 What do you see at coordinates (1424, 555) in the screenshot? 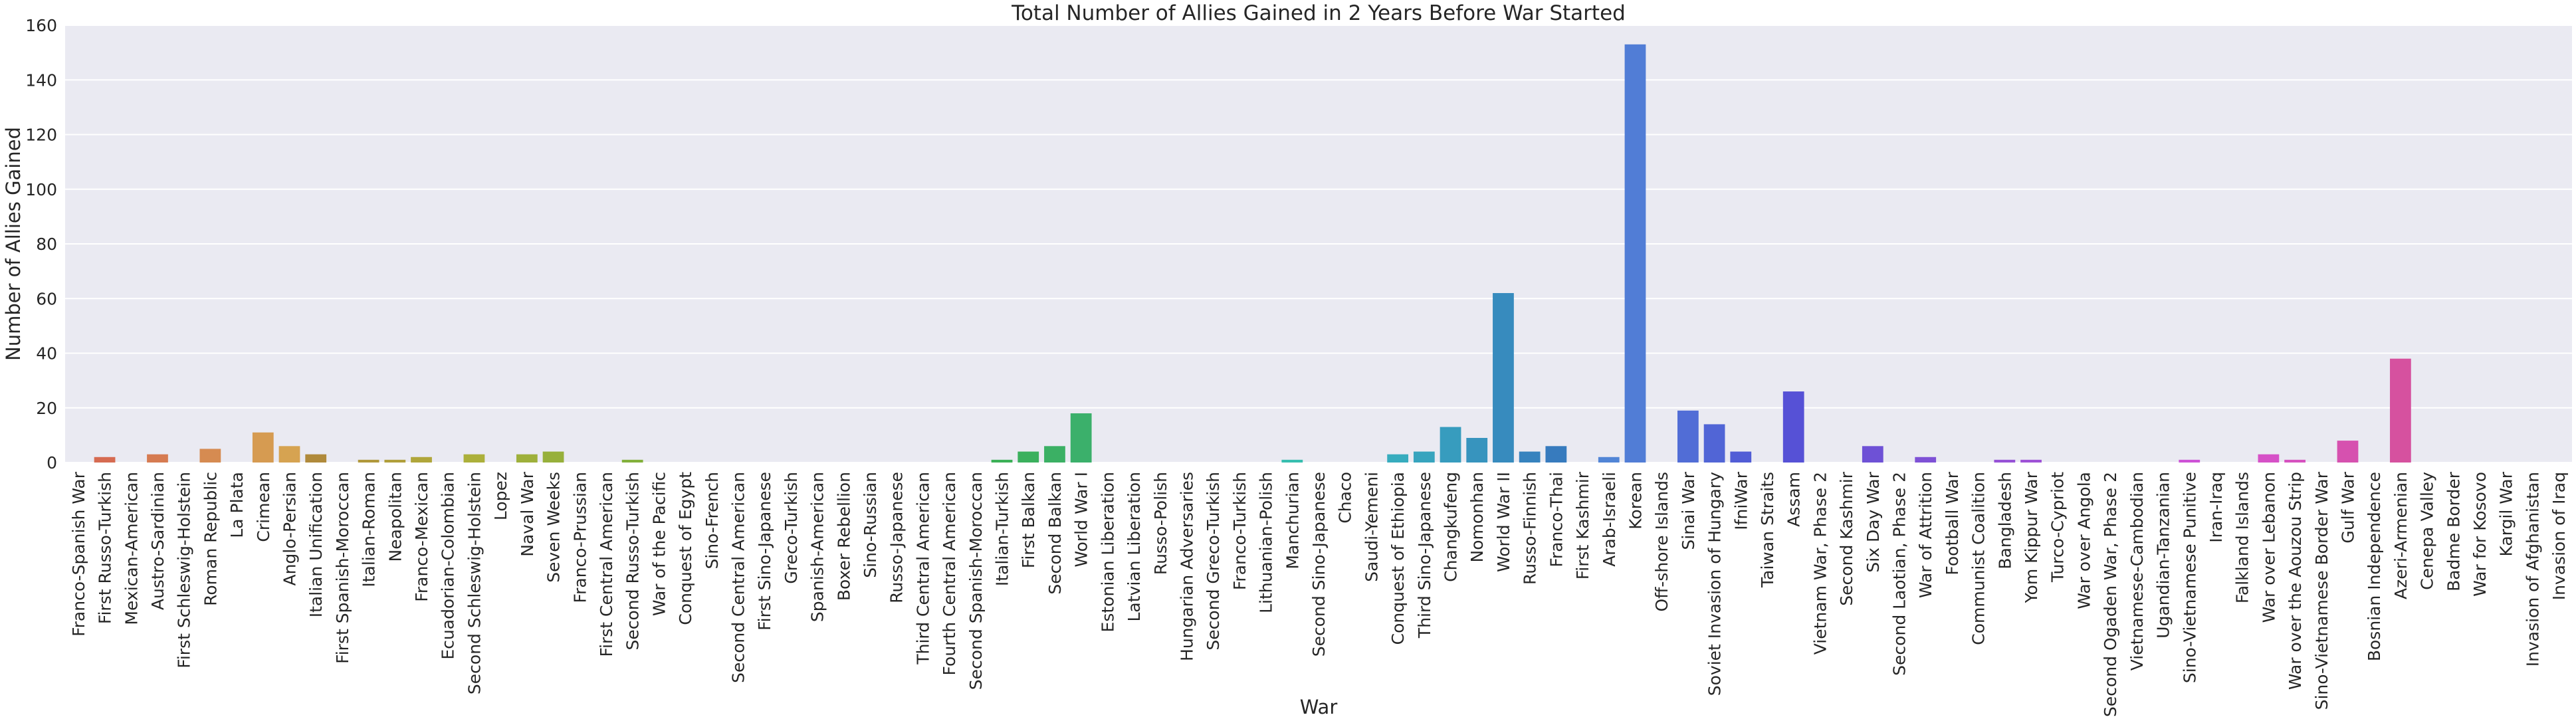
I see `x-tick-label: Third Sino-Japanese` at bounding box center [1424, 555].